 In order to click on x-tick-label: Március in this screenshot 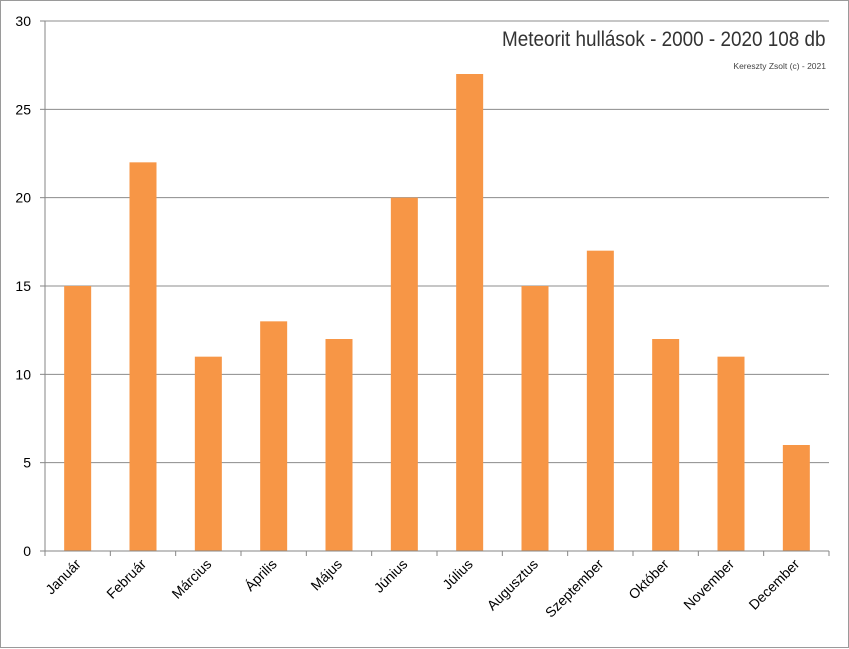, I will do `click(191, 579)`.